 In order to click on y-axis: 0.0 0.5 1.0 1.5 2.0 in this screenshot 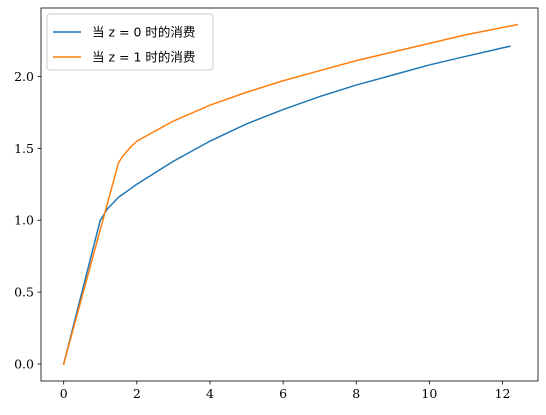, I will do `click(27, 220)`.